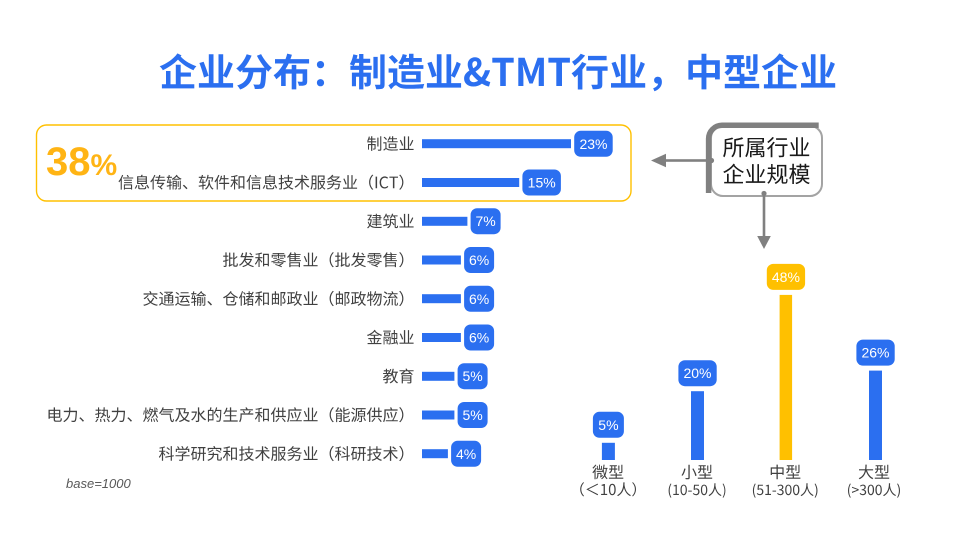 The width and height of the screenshot is (960, 540). What do you see at coordinates (81, 162) in the screenshot?
I see `svg-text: 38%` at bounding box center [81, 162].